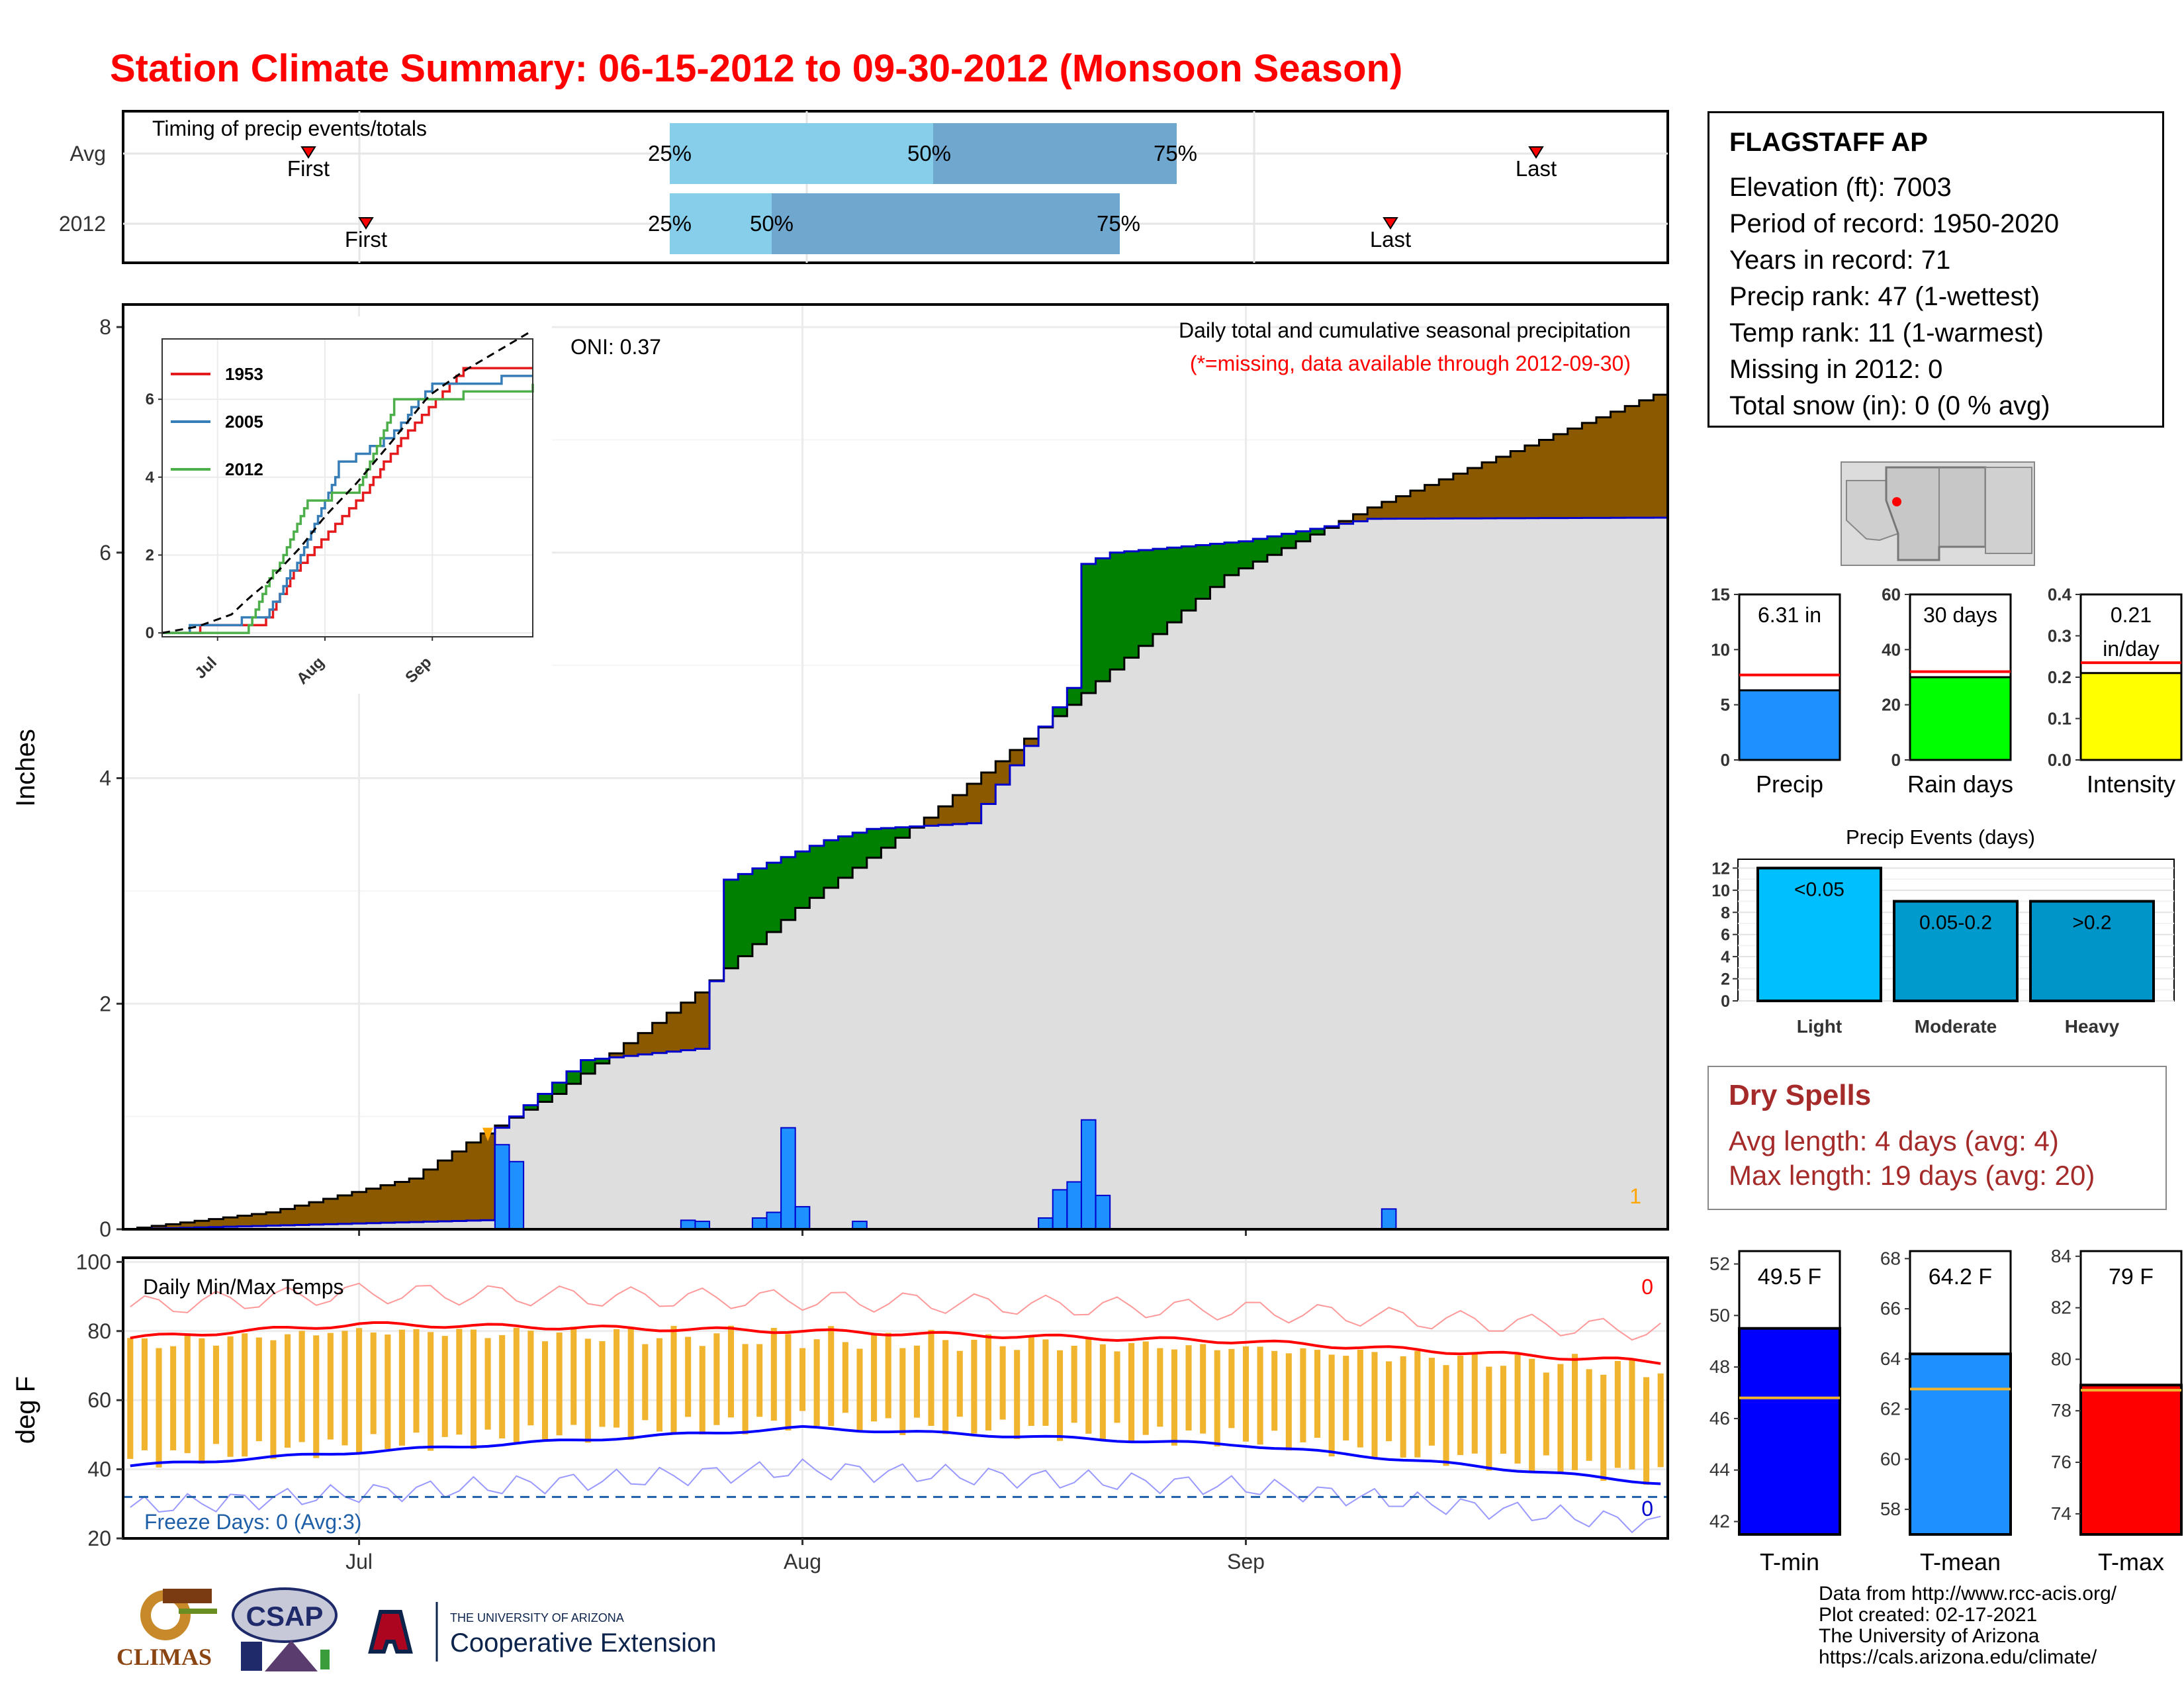 The image size is (2184, 1688). Describe the element at coordinates (1820, 1026) in the screenshot. I see `events-category-label: Light` at that location.